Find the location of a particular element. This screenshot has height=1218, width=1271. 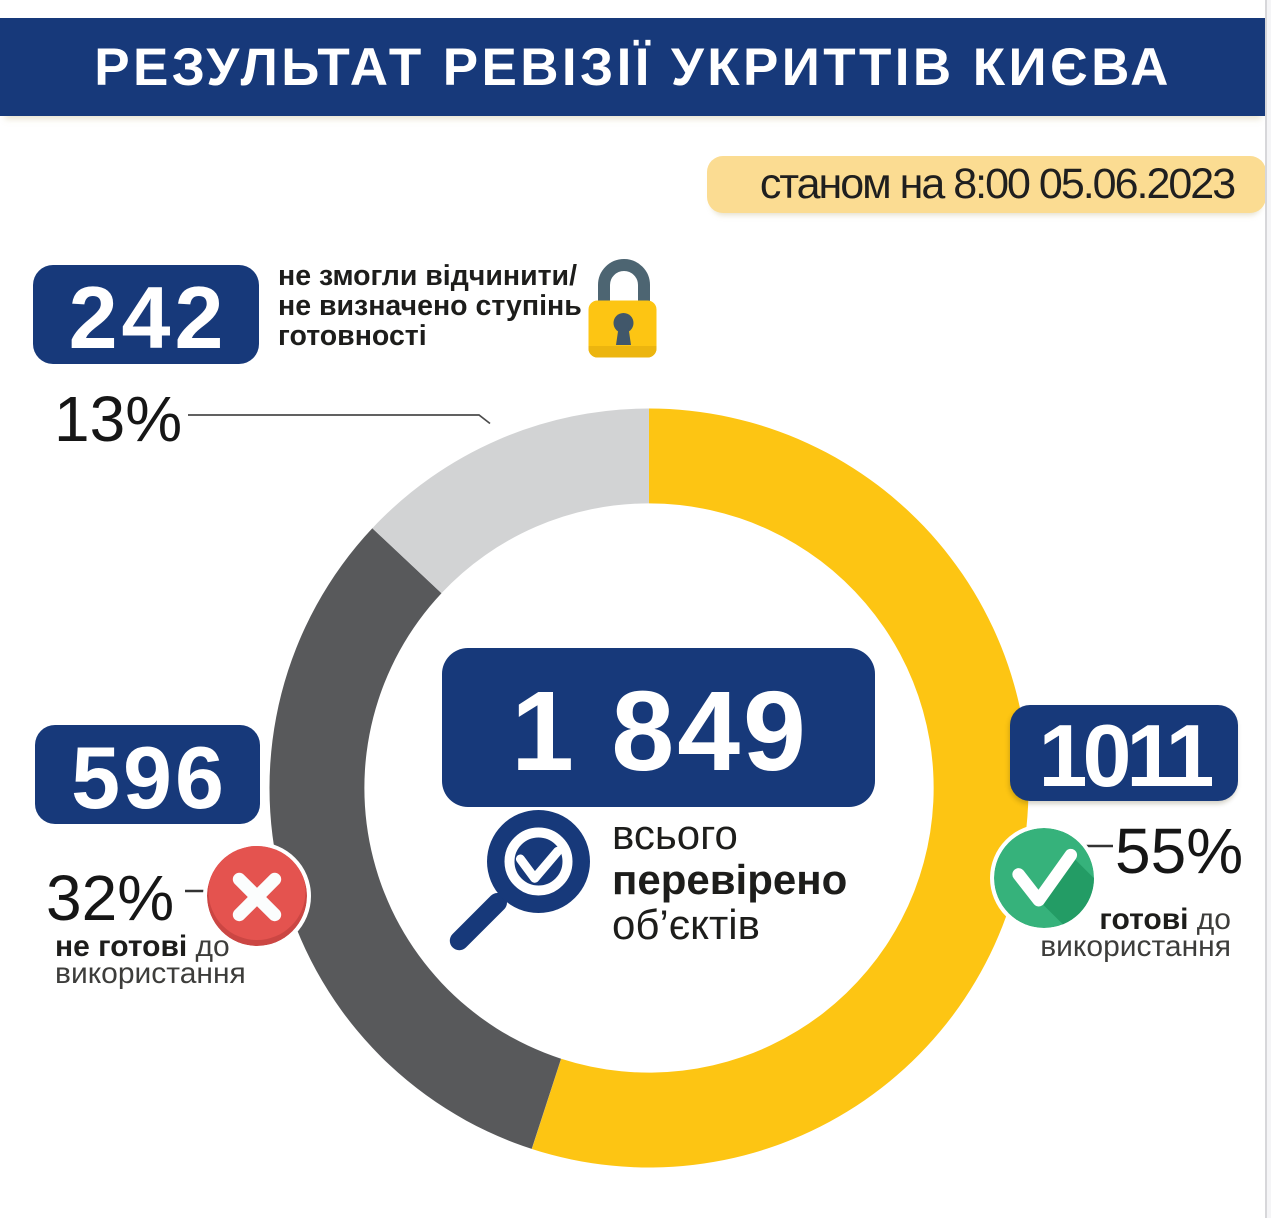

locked-percent: 13% is located at coordinates (118, 419).